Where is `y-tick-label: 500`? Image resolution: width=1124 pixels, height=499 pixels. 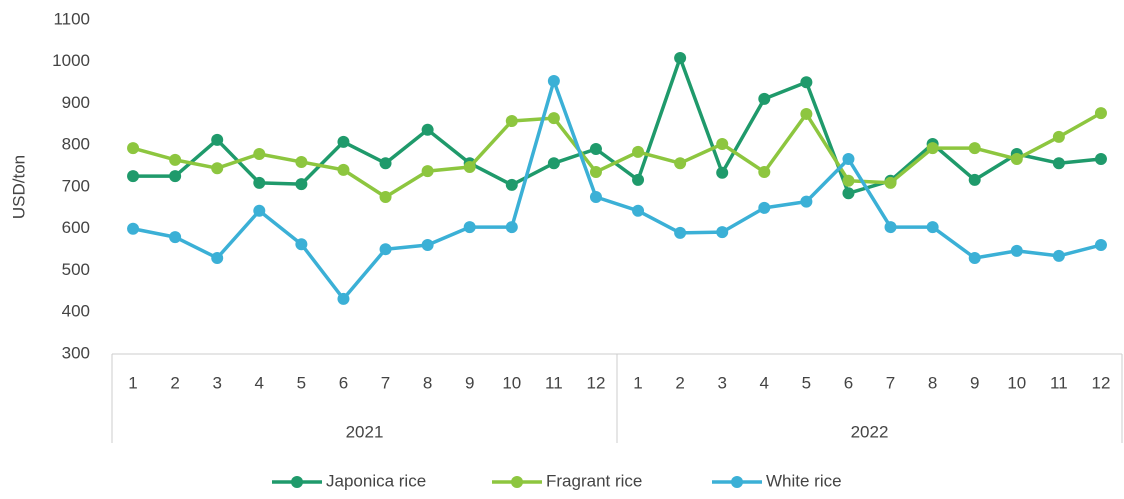 y-tick-label: 500 is located at coordinates (76, 269).